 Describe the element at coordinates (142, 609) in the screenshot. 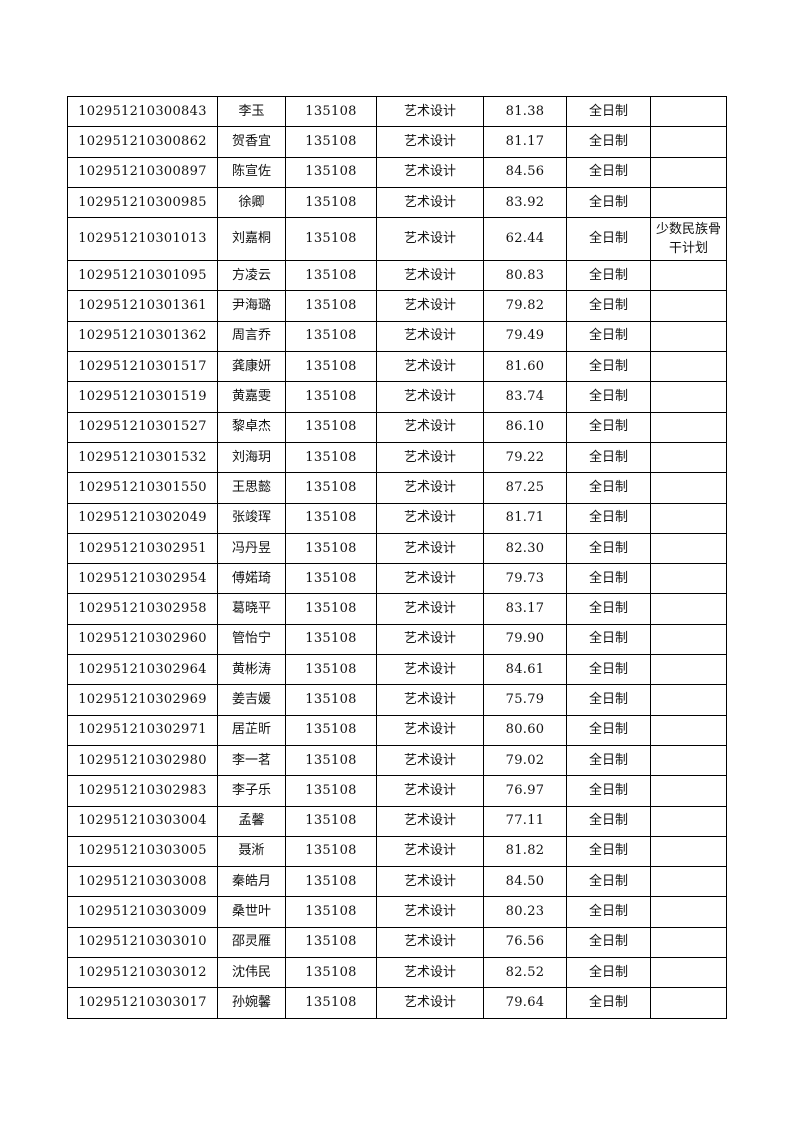

I see `candidate-id-cell: 102951210302958` at that location.